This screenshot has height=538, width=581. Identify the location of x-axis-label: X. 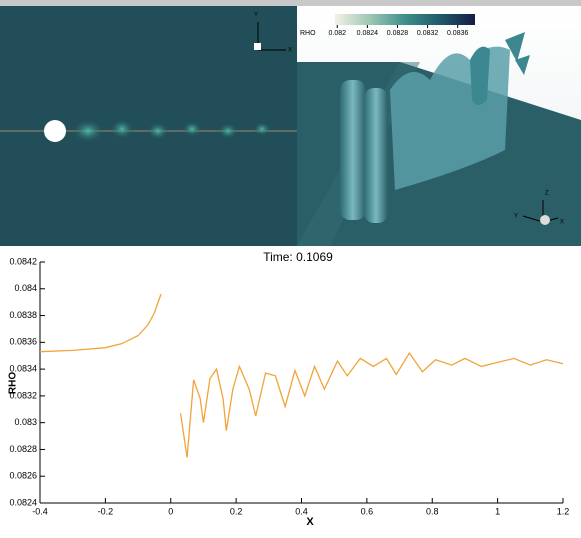
(310, 522).